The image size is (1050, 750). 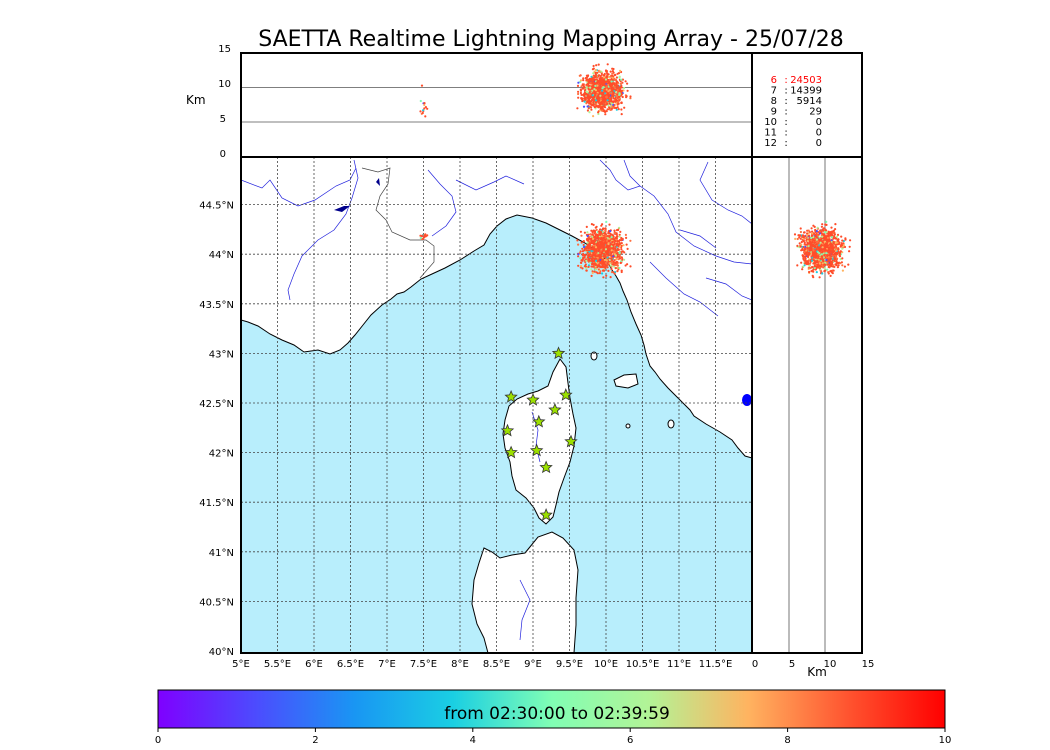 I want to click on stats-key: 7, so click(x=774, y=91).